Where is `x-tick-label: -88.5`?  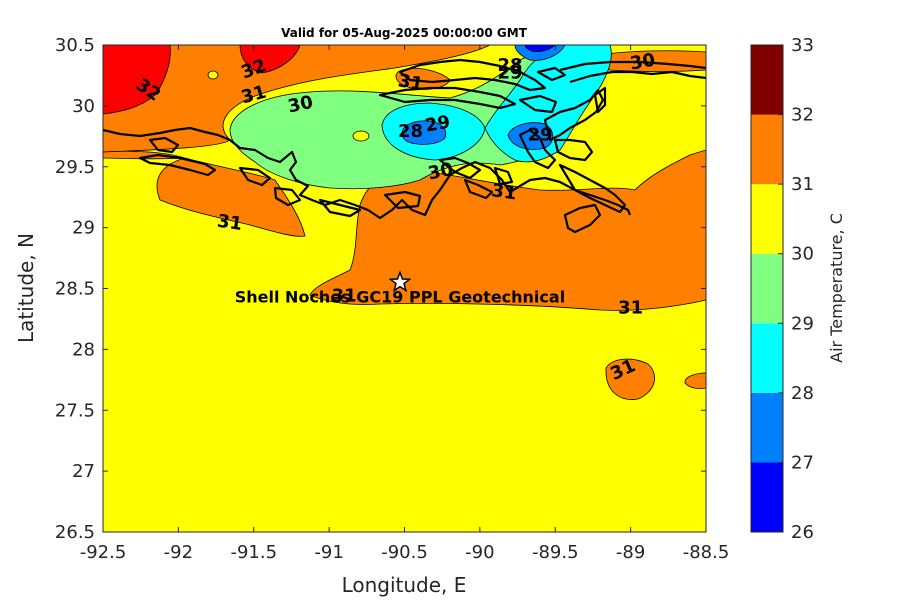
x-tick-label: -88.5 is located at coordinates (706, 552).